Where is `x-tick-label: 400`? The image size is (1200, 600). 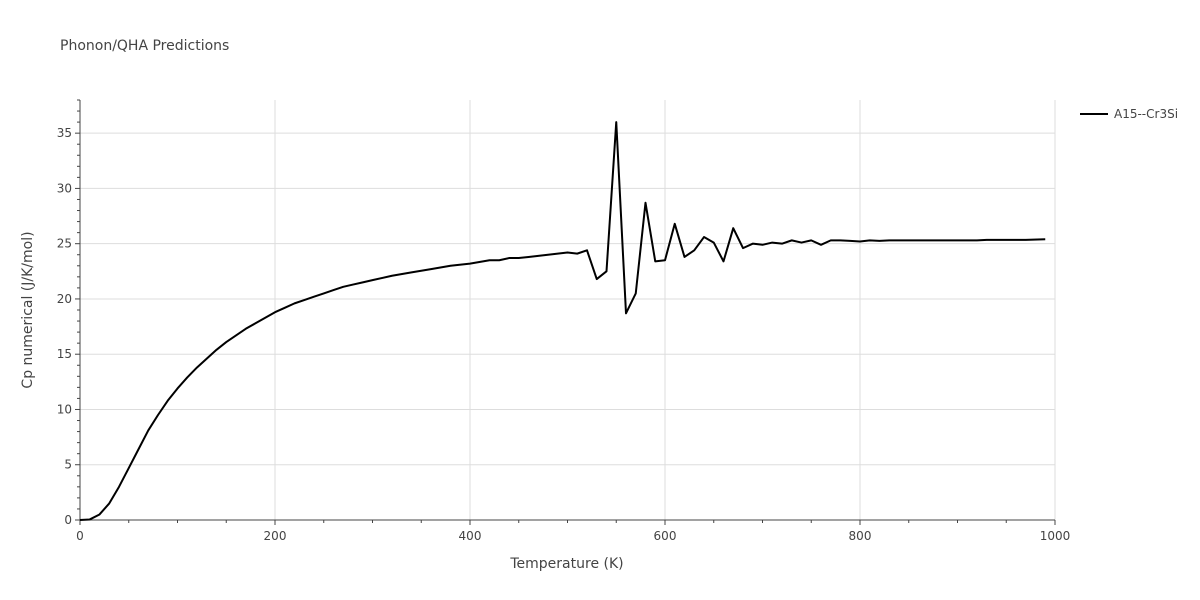
x-tick-label: 400 is located at coordinates (470, 536).